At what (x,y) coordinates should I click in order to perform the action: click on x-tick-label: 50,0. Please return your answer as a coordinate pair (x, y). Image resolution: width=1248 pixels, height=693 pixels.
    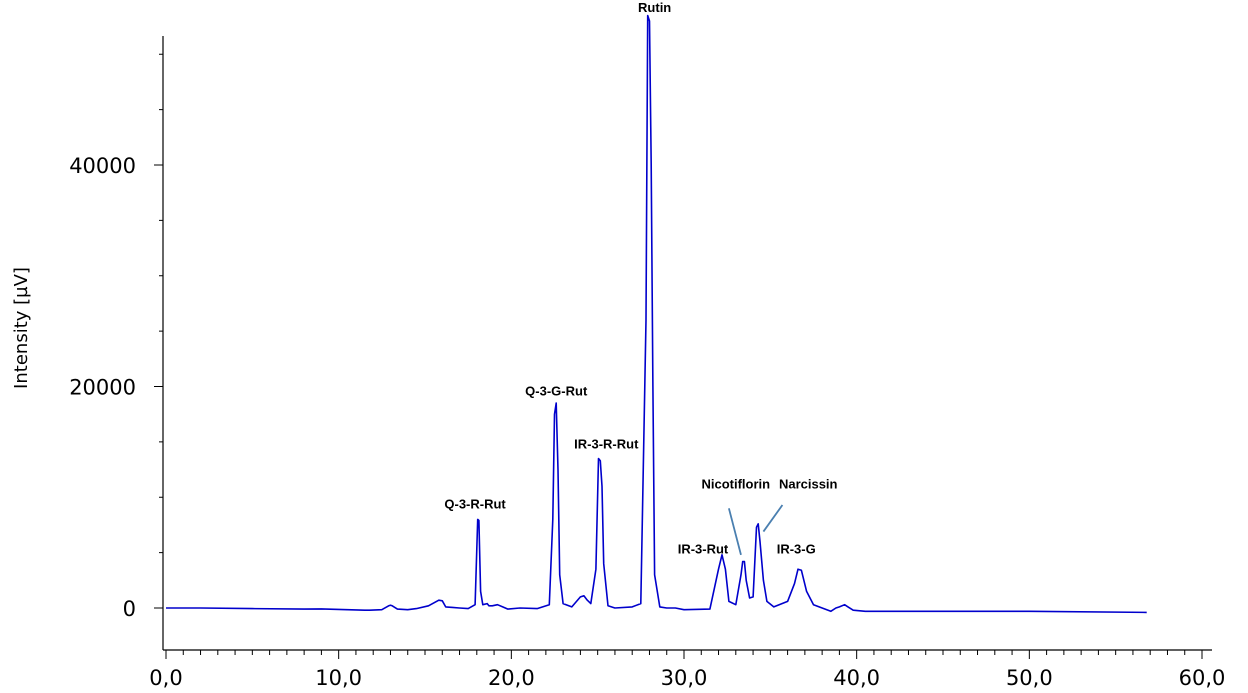
    Looking at the image, I should click on (1029, 678).